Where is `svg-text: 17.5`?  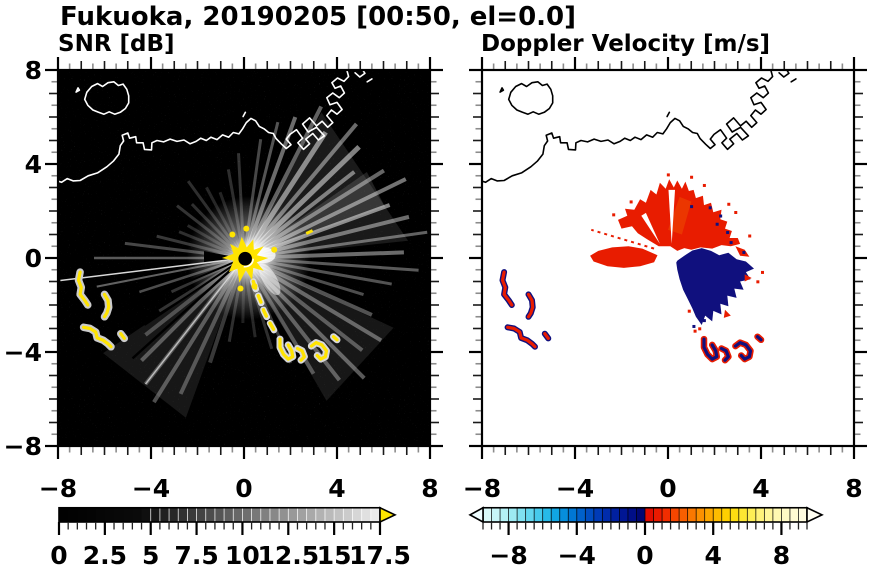 svg-text: 17.5 is located at coordinates (380, 555).